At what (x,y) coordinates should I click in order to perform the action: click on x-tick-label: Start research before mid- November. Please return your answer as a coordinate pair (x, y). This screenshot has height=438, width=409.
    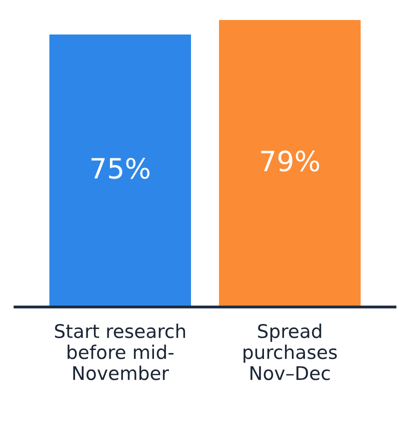
    Looking at the image, I should click on (120, 352).